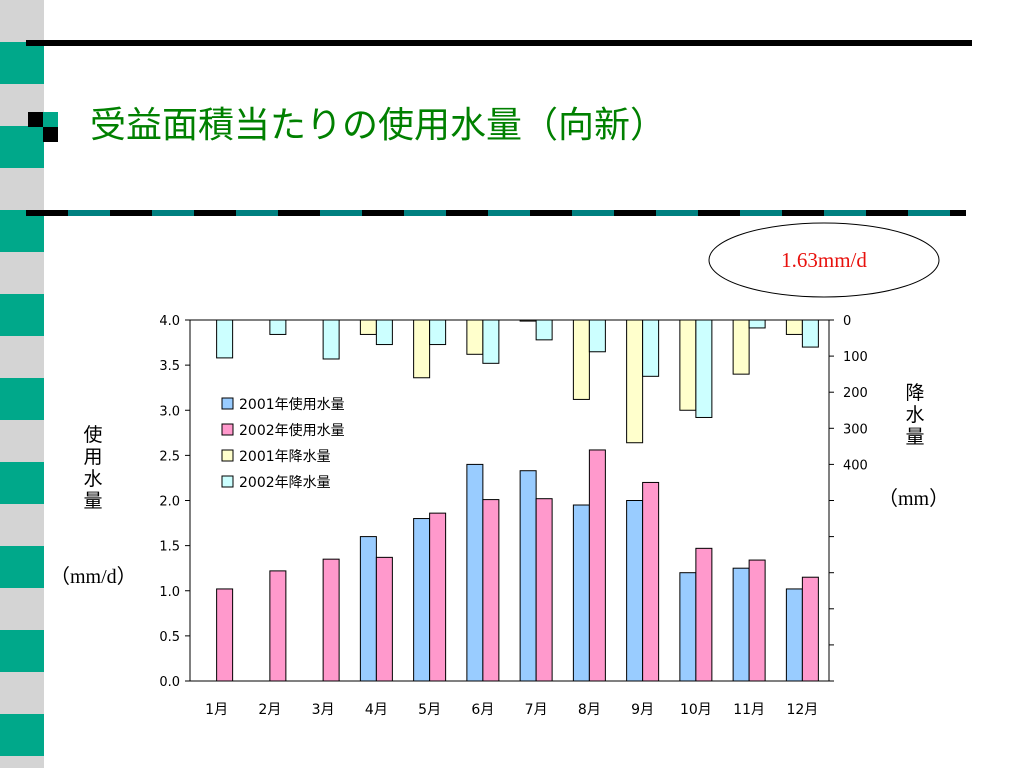 The width and height of the screenshot is (1024, 768). What do you see at coordinates (292, 430) in the screenshot?
I see `legend-label: 2002年使用水量` at bounding box center [292, 430].